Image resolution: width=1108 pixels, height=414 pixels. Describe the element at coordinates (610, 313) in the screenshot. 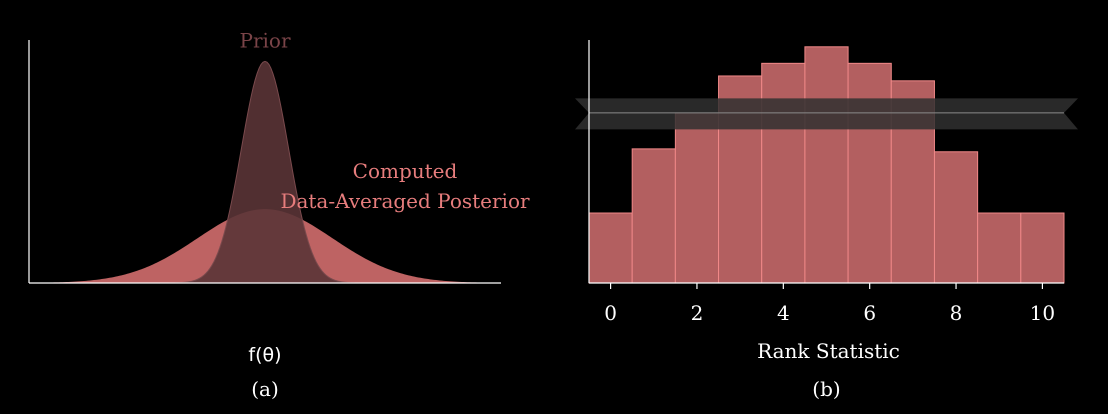

I see `x-tick-label: 0` at that location.